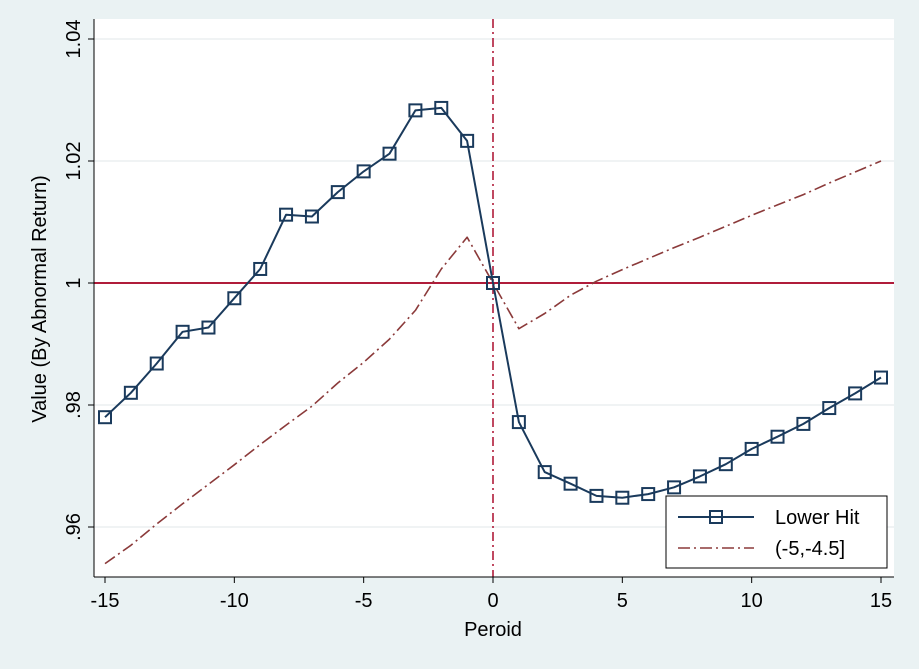 Image resolution: width=919 pixels, height=669 pixels. What do you see at coordinates (752, 601) in the screenshot?
I see `x-tick-label: 10` at bounding box center [752, 601].